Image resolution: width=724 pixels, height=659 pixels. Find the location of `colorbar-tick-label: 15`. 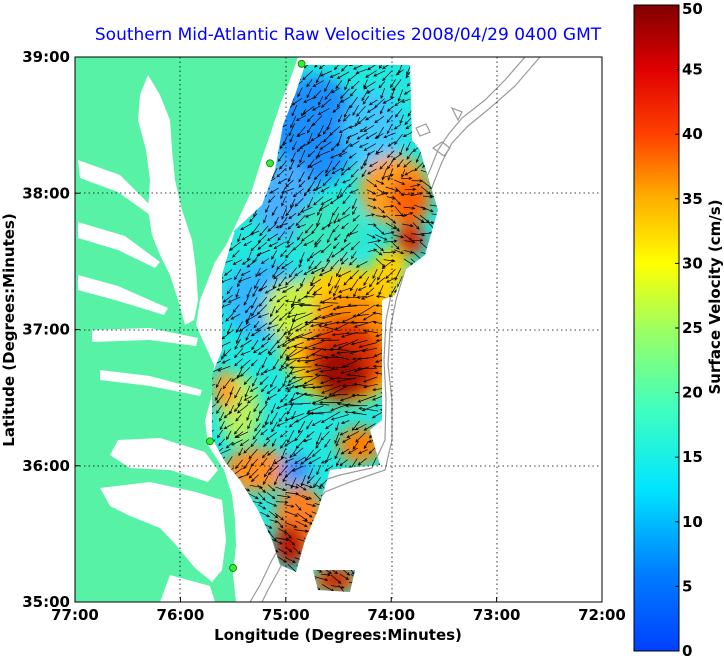

colorbar-tick-label: 15 is located at coordinates (692, 457).